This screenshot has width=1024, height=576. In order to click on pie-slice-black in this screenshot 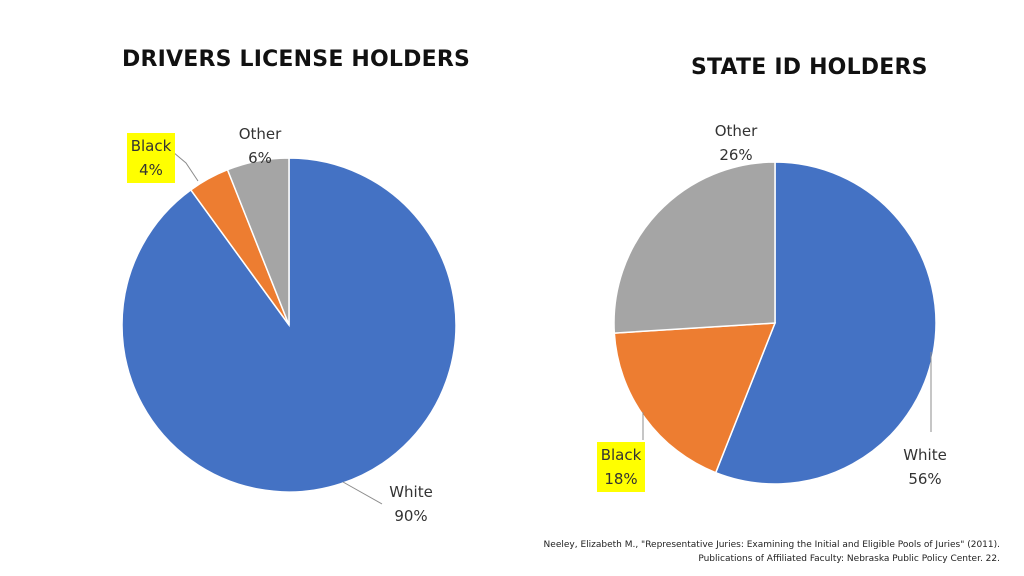, I will do `click(695, 398)`.